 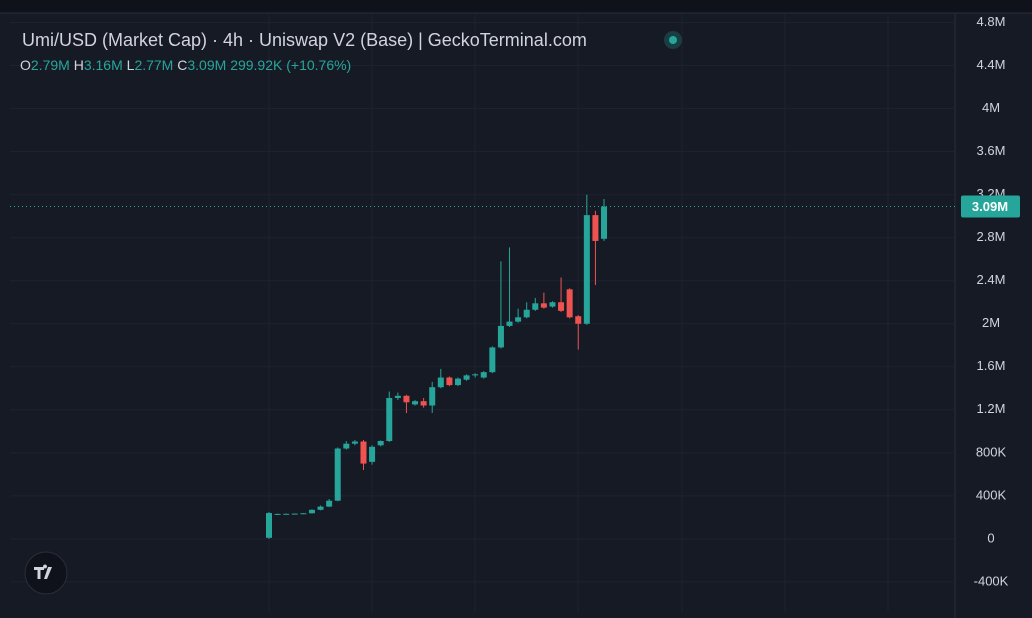 What do you see at coordinates (25, 65) in the screenshot?
I see `o-label: O` at bounding box center [25, 65].